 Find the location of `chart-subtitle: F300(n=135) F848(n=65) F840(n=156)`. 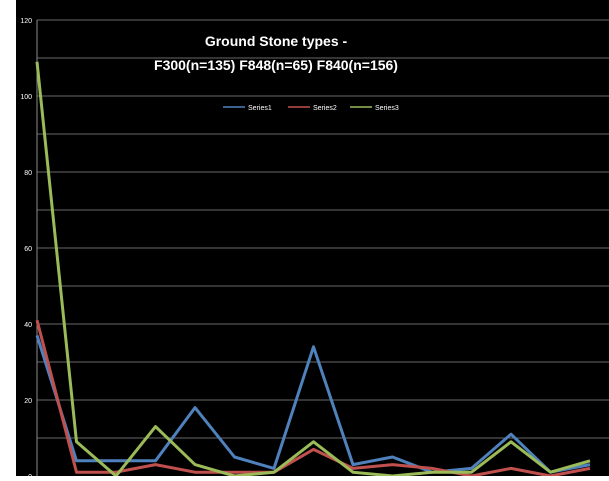

chart-subtitle: F300(n=135) F848(n=65) F840(n=156) is located at coordinates (276, 65).